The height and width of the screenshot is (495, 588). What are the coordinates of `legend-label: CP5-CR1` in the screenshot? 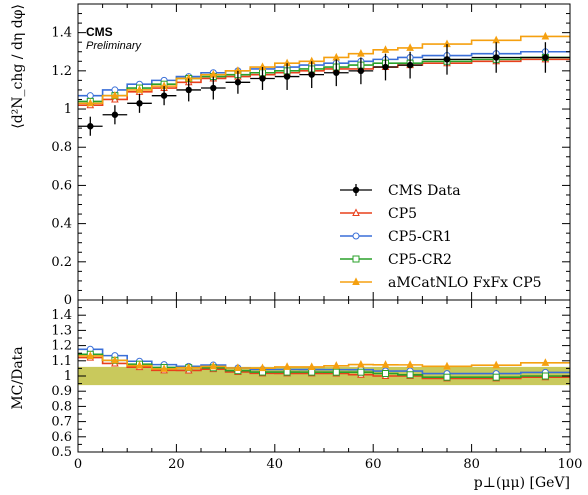 It's located at (420, 237).